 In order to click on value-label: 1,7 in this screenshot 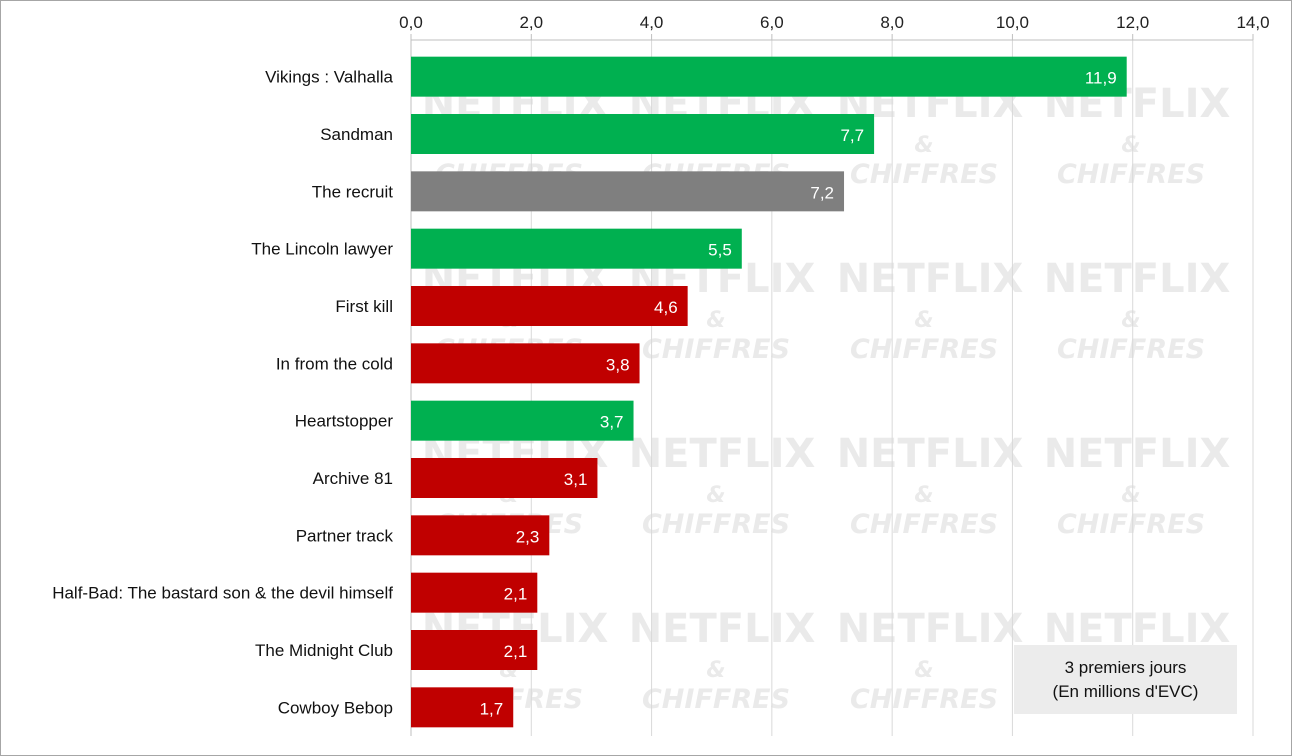, I will do `click(492, 708)`.